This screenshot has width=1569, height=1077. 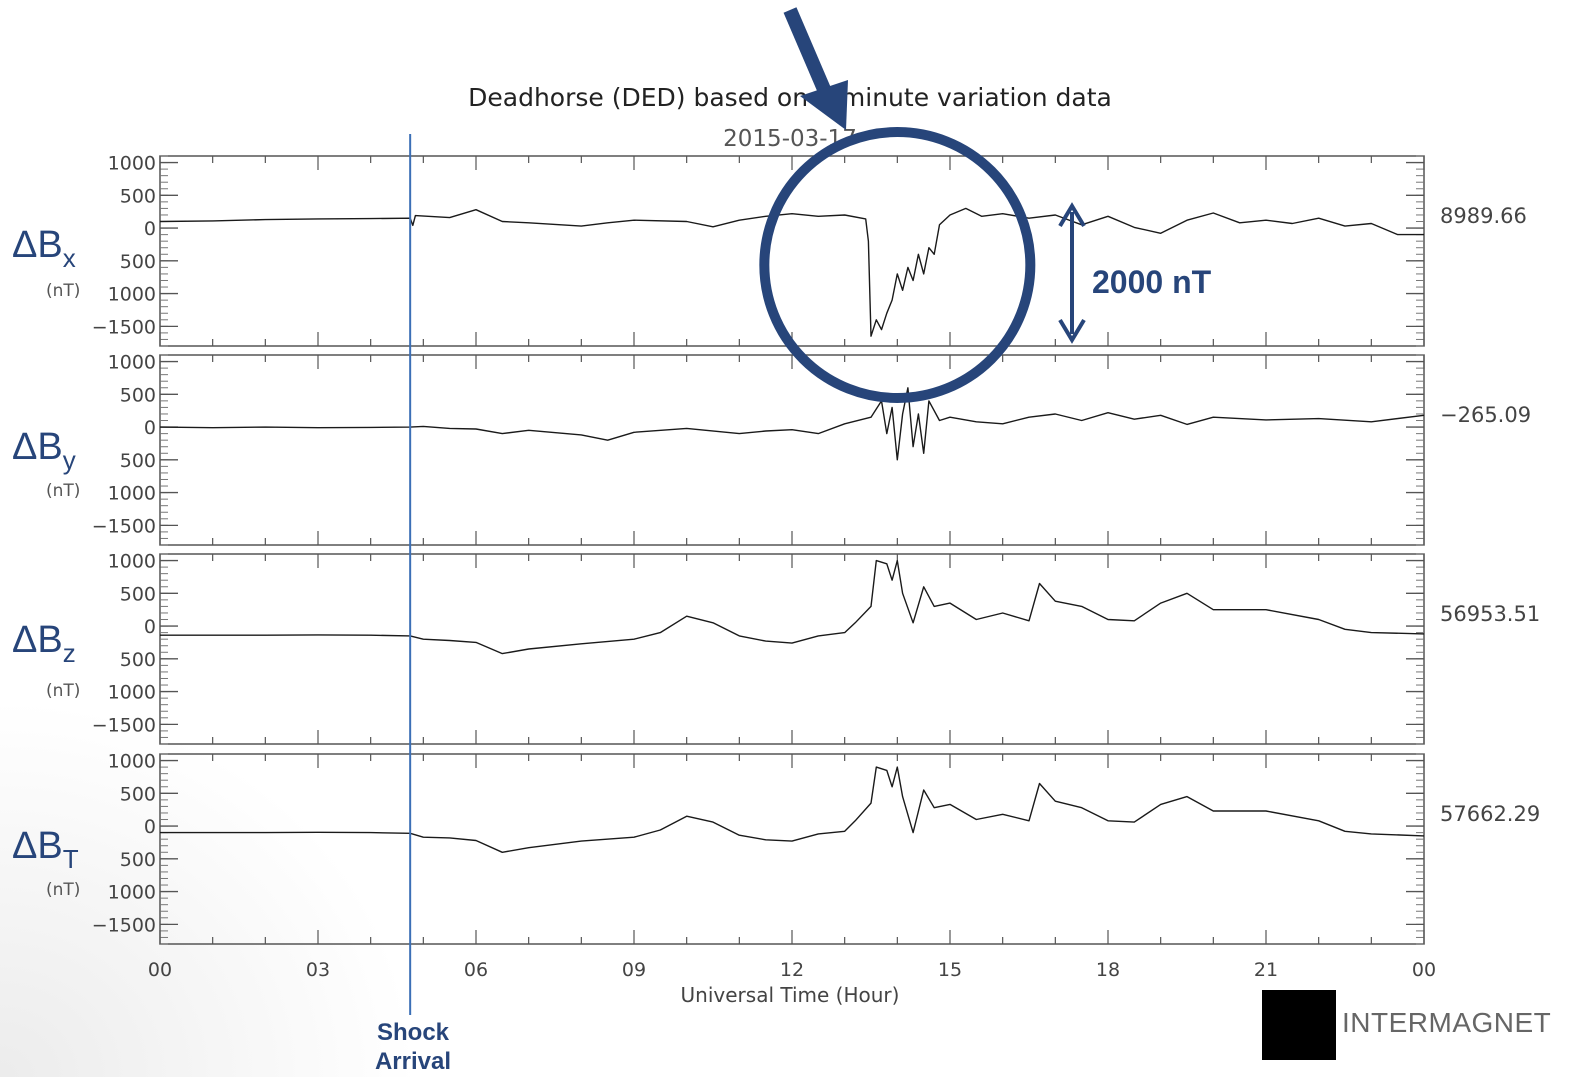 I want to click on panel-baseline-value: 8989.66, so click(x=1483, y=216).